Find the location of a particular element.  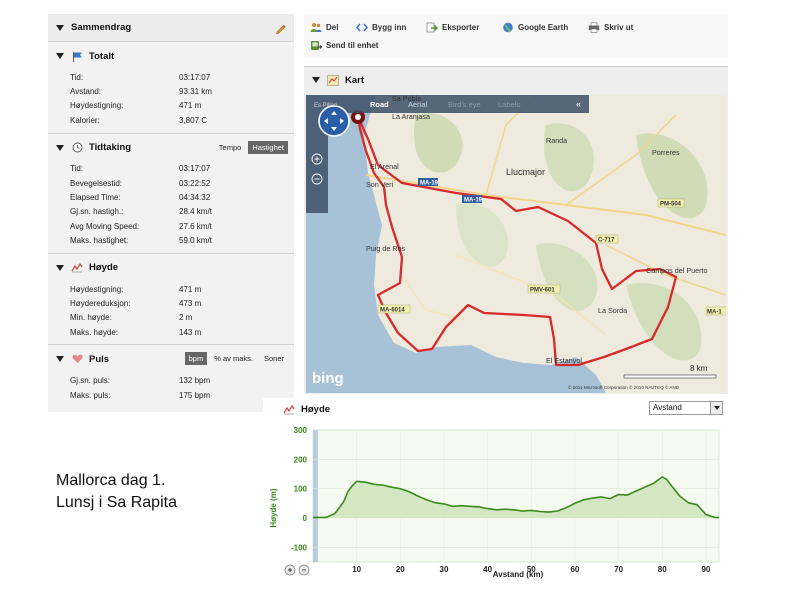

google-earth-button: Google Earth is located at coordinates (535, 27).